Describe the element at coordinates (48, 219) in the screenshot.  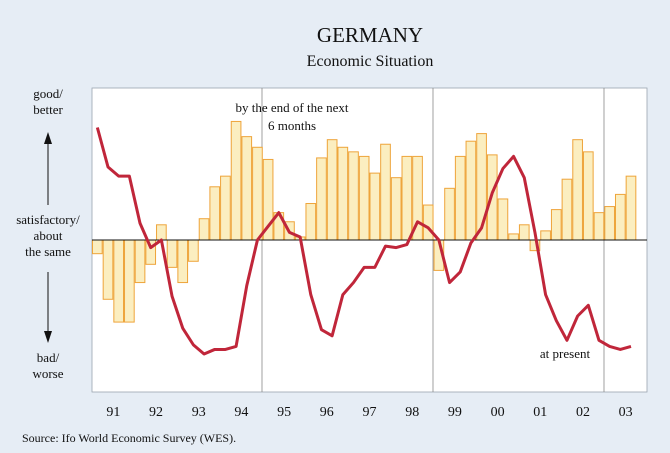
I see `side-label: satisfactory/` at that location.